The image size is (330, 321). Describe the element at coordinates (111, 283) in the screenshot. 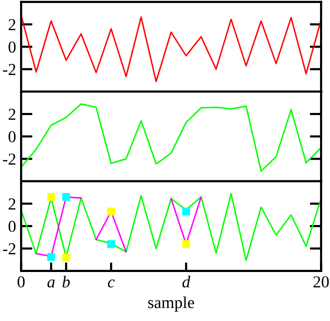

I see `x-tick-label: c` at that location.